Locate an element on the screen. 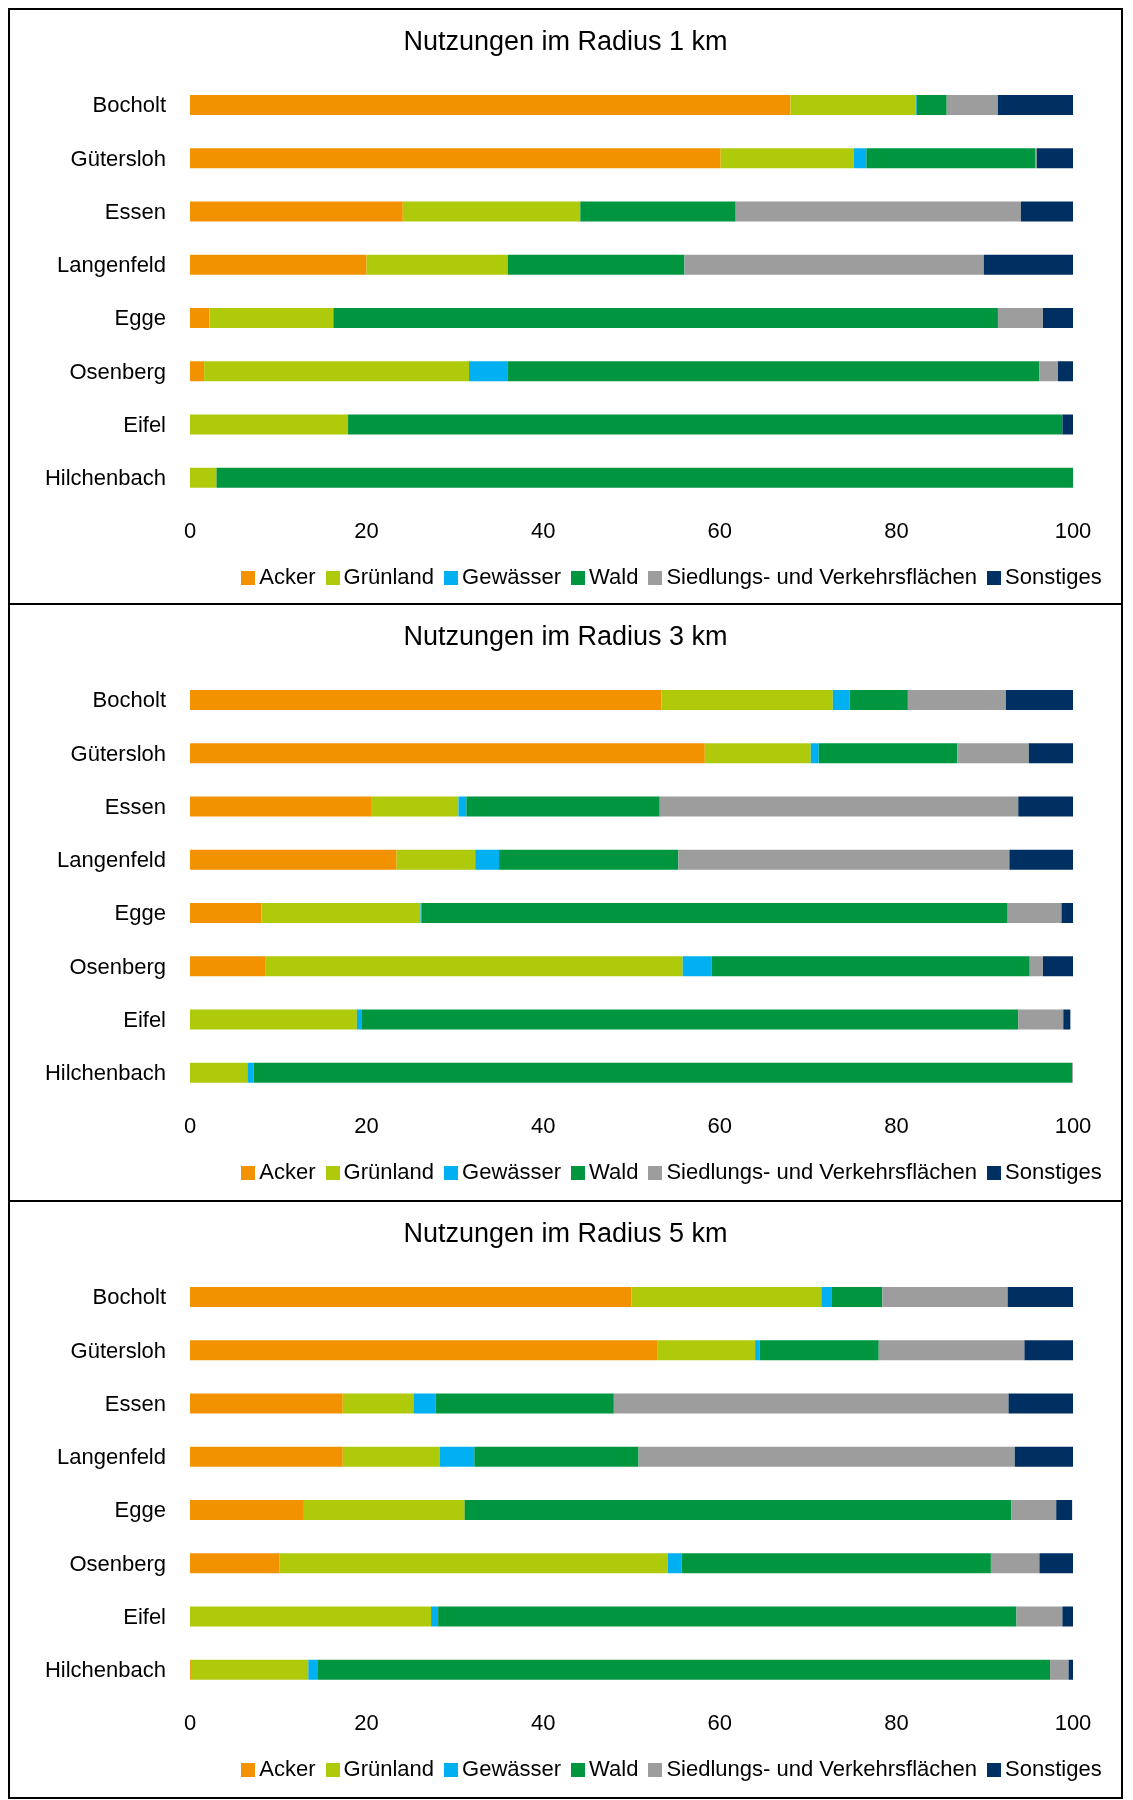 This screenshot has width=1133, height=1800. chart-title: Nutzungen im Radius 3 km is located at coordinates (565, 636).